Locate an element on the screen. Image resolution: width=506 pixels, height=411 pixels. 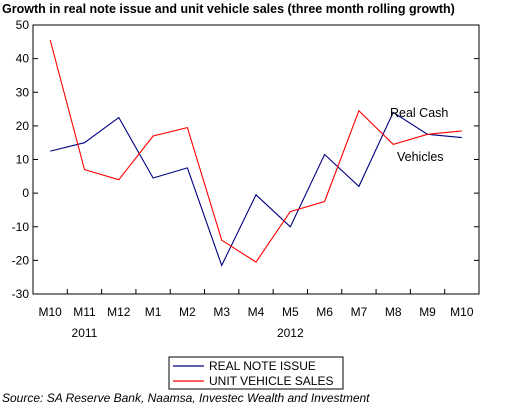
legend-label-1: REAL NOTE ISSUE is located at coordinates (262, 366).